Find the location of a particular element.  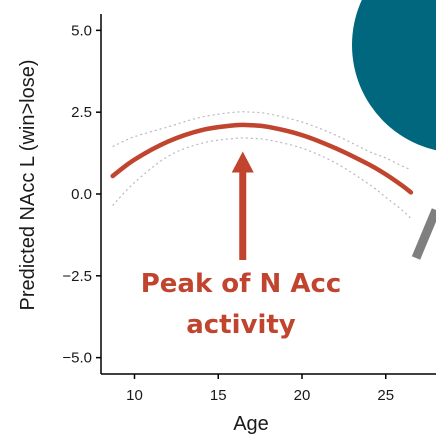

gray-slash-shape is located at coordinates (423, 234).